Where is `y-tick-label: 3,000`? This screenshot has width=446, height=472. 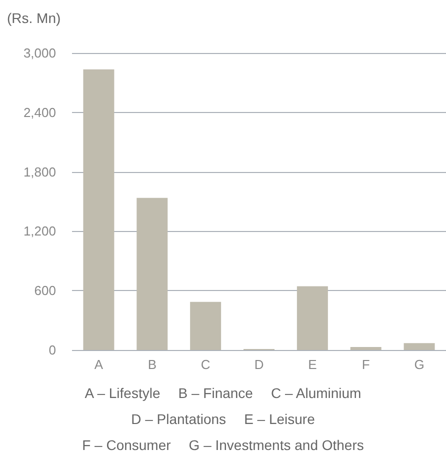
y-tick-label: 3,000 is located at coordinates (39, 53).